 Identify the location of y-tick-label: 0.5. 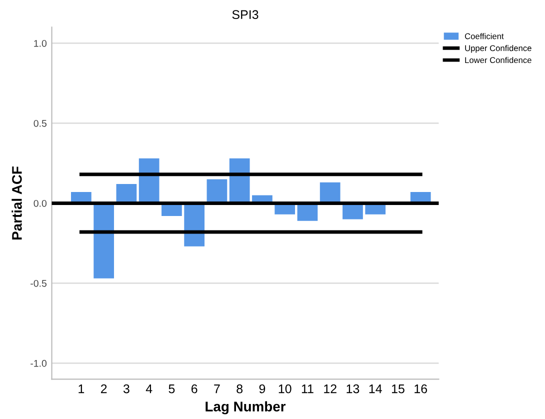
(40, 123).